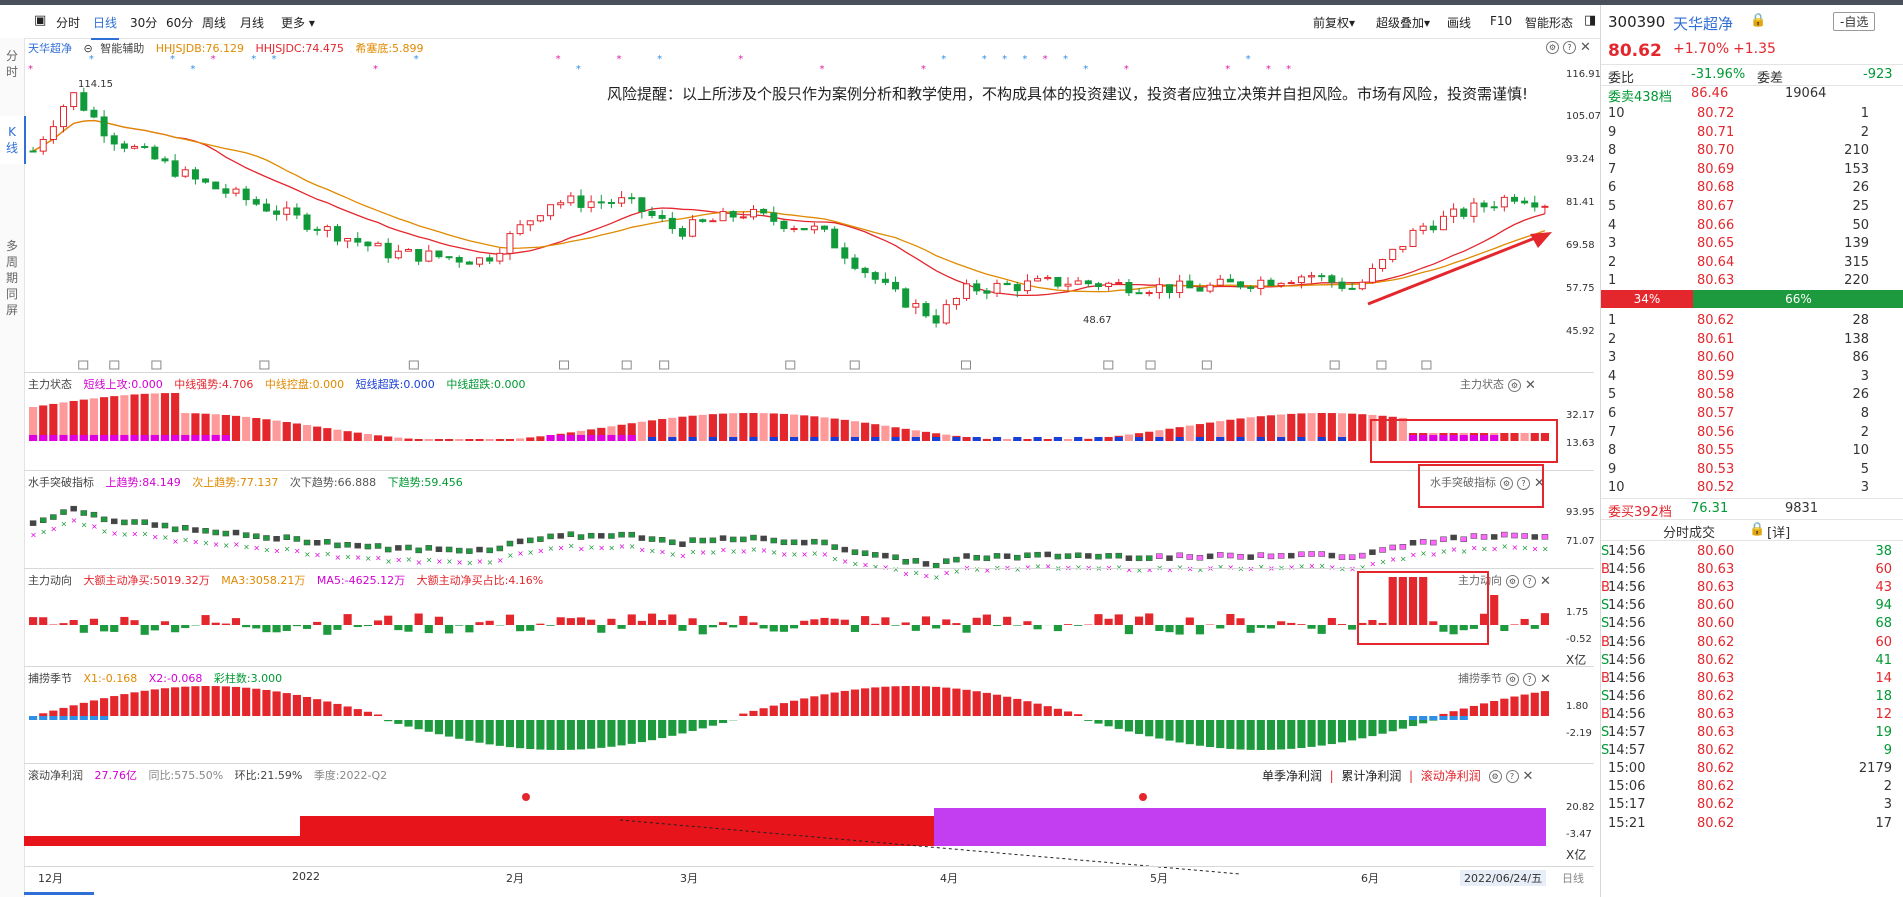 The height and width of the screenshot is (897, 1903). I want to click on trade-row: 15:06 80.62 2, so click(1752, 787).